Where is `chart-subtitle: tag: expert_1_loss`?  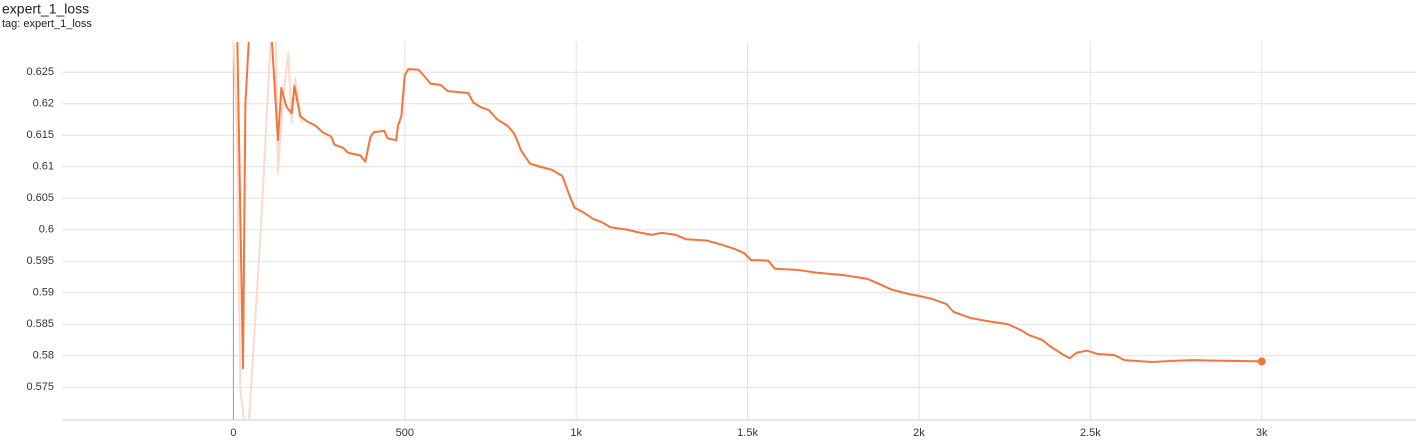 chart-subtitle: tag: expert_1_loss is located at coordinates (47, 24).